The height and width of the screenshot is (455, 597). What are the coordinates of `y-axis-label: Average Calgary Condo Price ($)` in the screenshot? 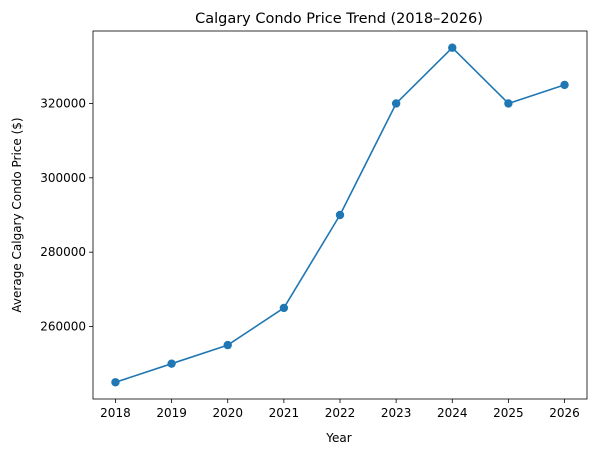 It's located at (17, 214).